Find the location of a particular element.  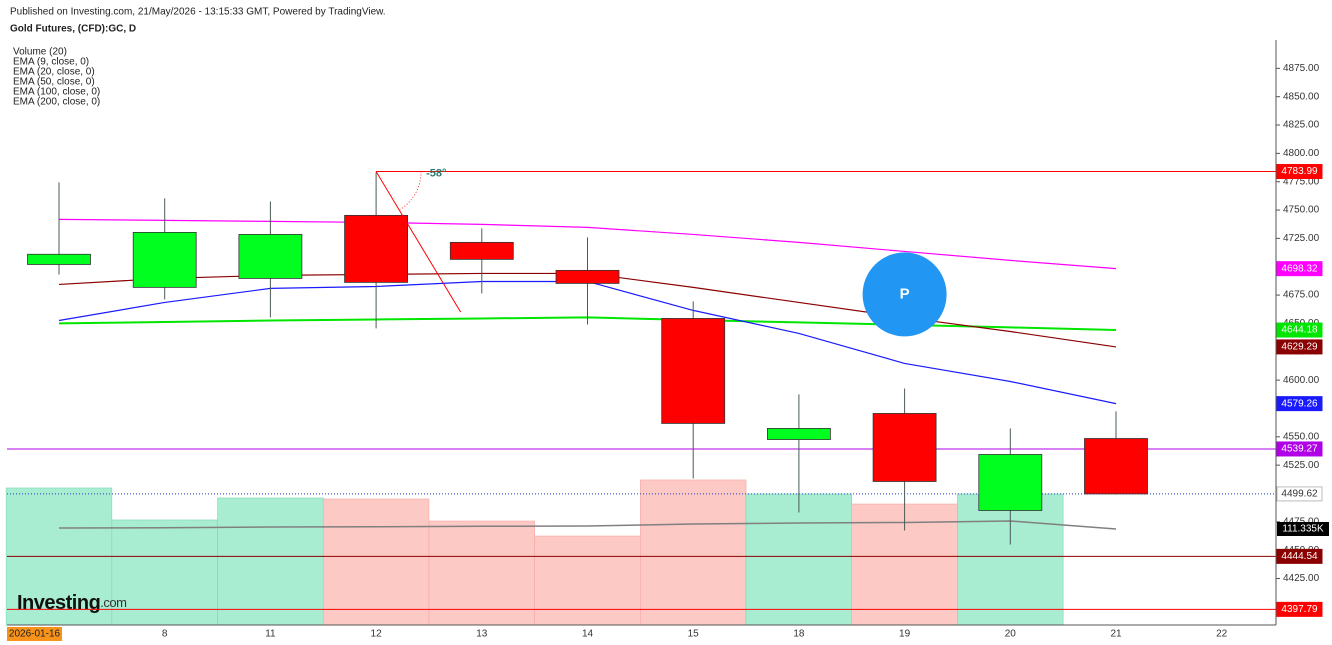

y-tick-label: 4825.00 is located at coordinates (1301, 125).